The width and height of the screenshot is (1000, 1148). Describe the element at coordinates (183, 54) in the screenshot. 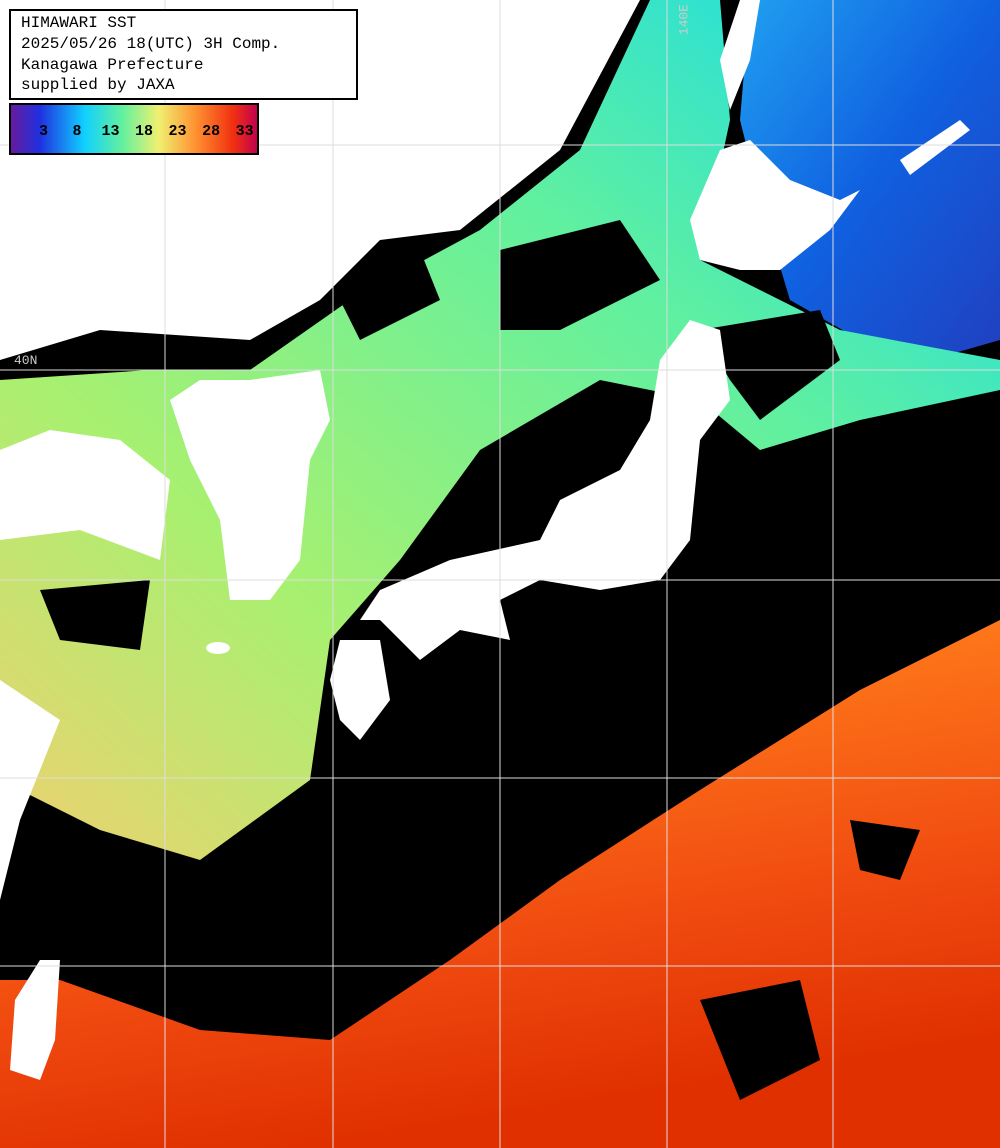

I see `title-box` at that location.